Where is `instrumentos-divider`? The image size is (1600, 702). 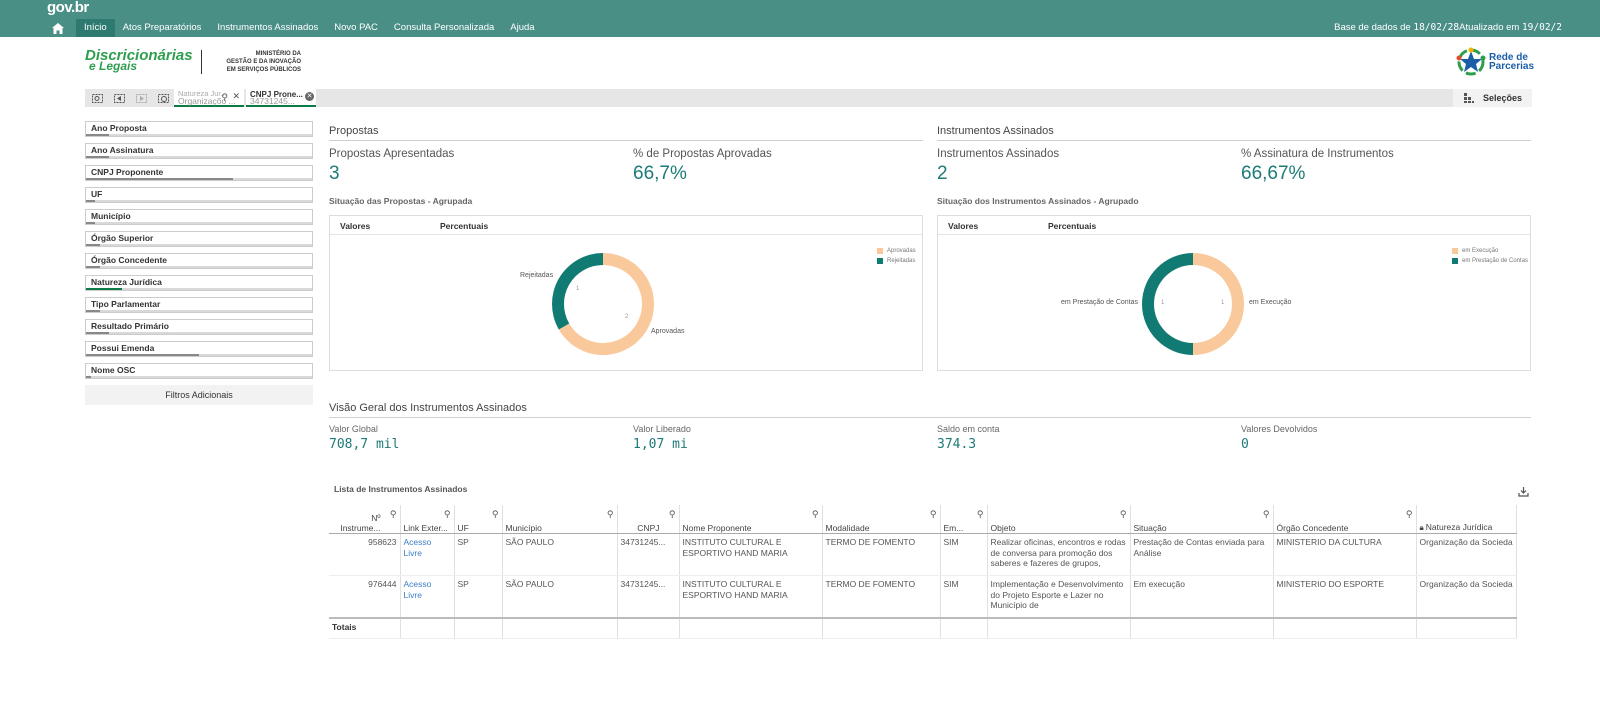 instrumentos-divider is located at coordinates (1234, 140).